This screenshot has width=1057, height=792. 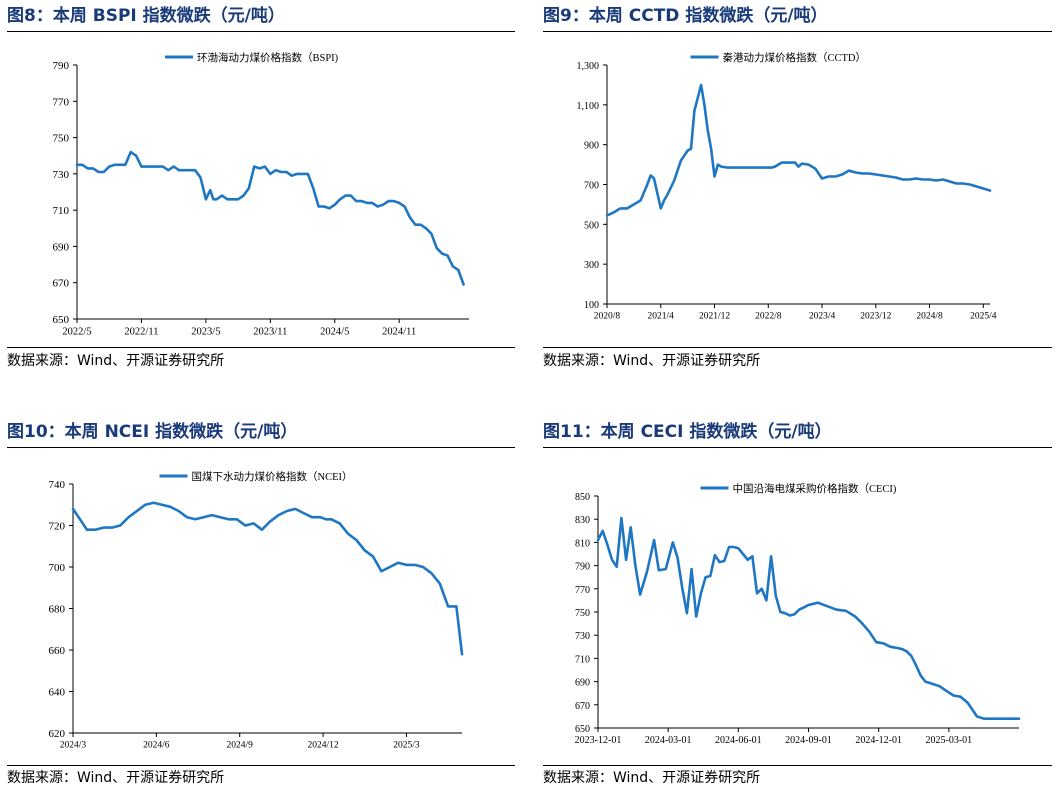 What do you see at coordinates (983, 317) in the screenshot?
I see `x-tick-label: 2025/4` at bounding box center [983, 317].